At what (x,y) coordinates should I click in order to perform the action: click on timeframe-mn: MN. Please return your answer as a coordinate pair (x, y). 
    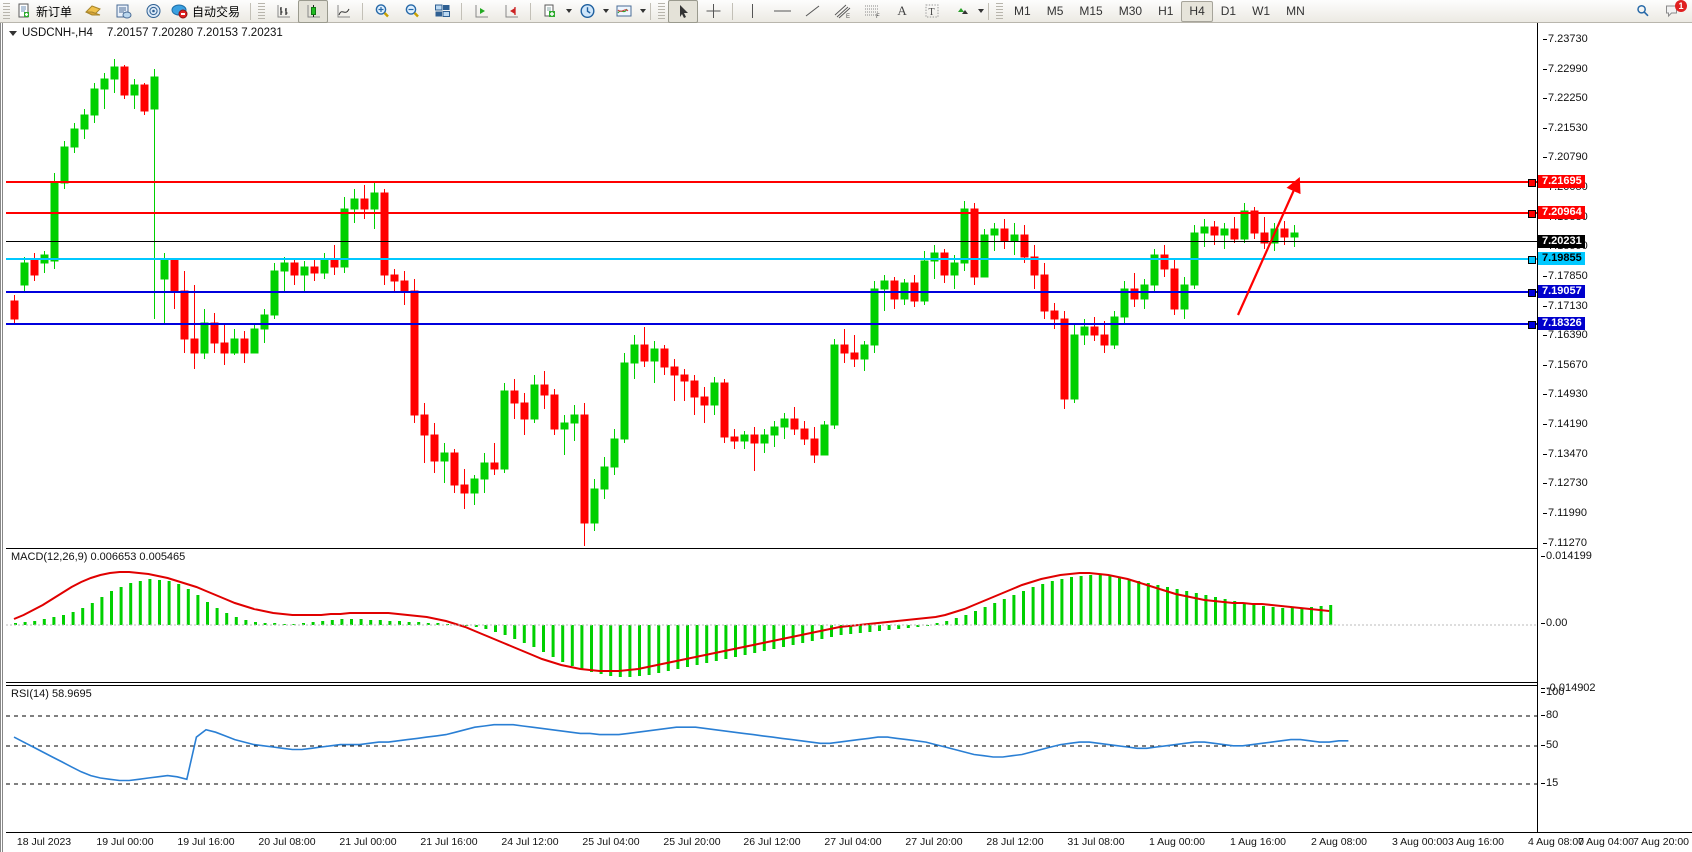
    Looking at the image, I should click on (1295, 11).